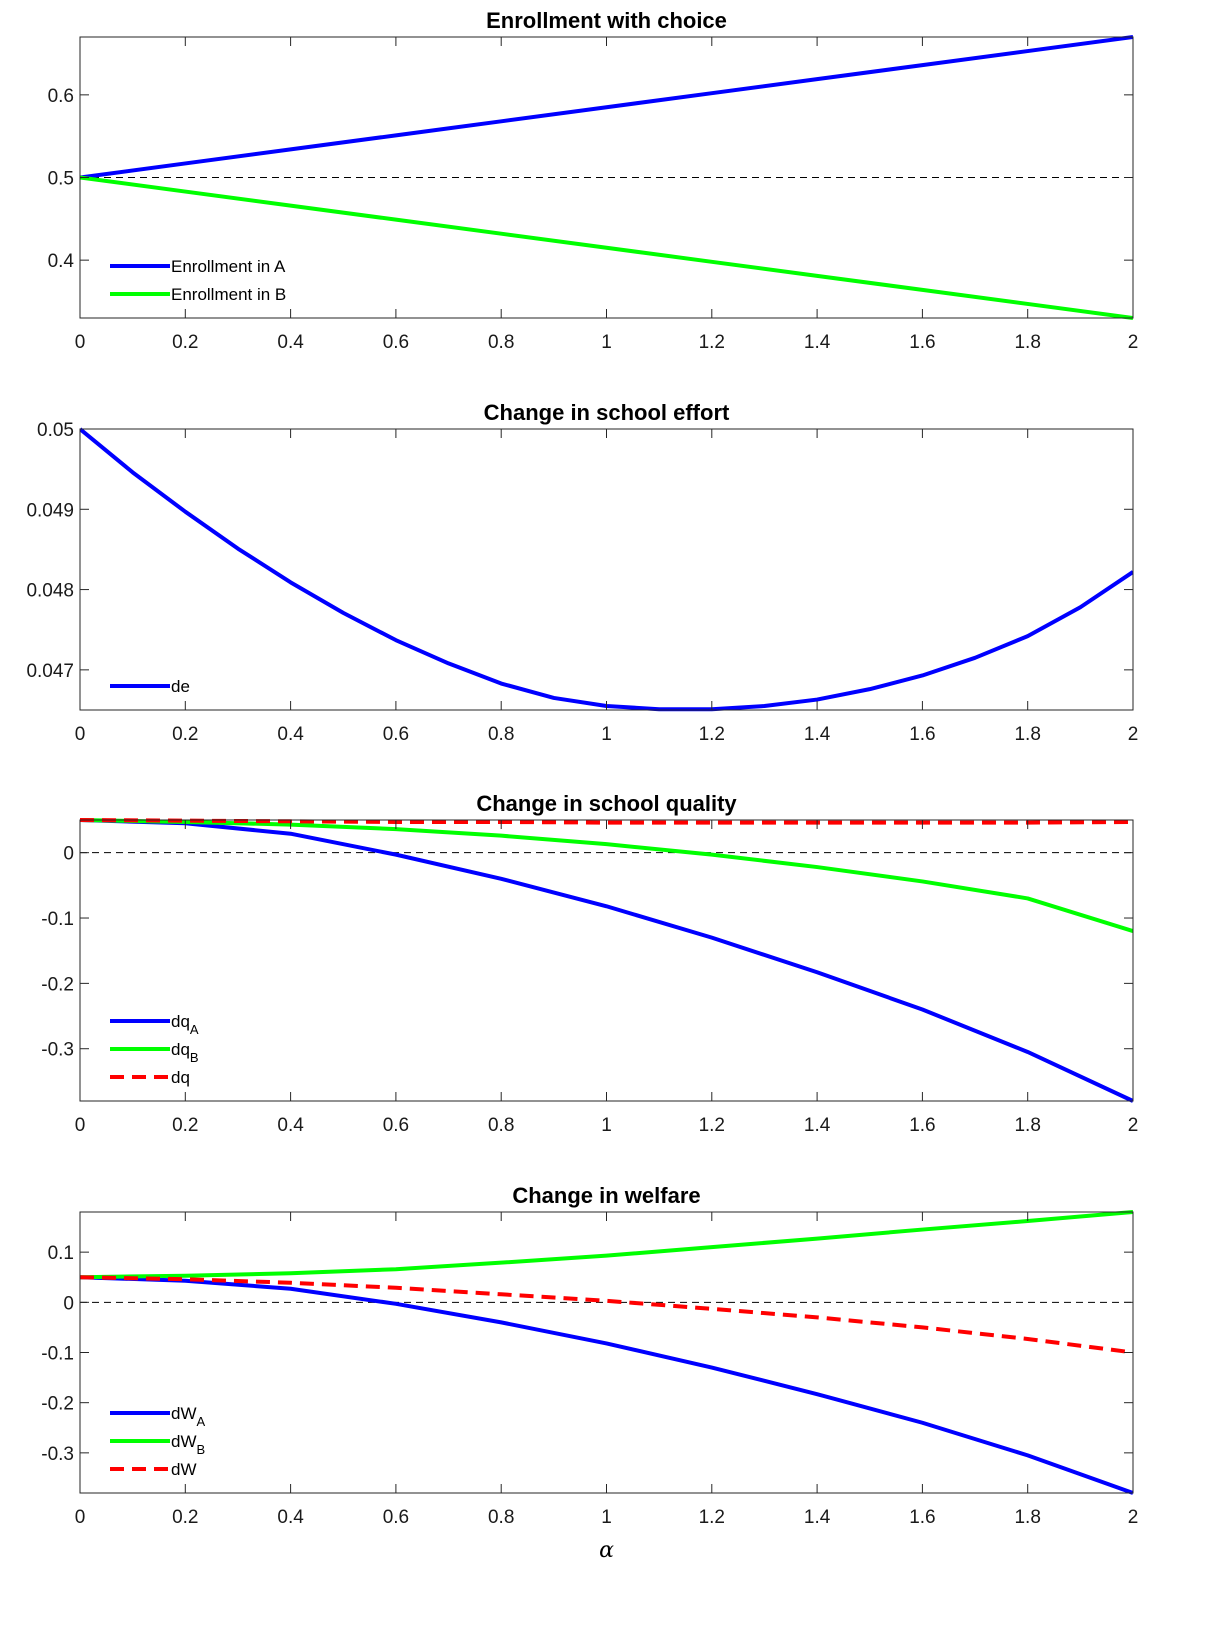 This screenshot has height=1650, width=1207. I want to click on legend-entry: de, so click(180, 686).